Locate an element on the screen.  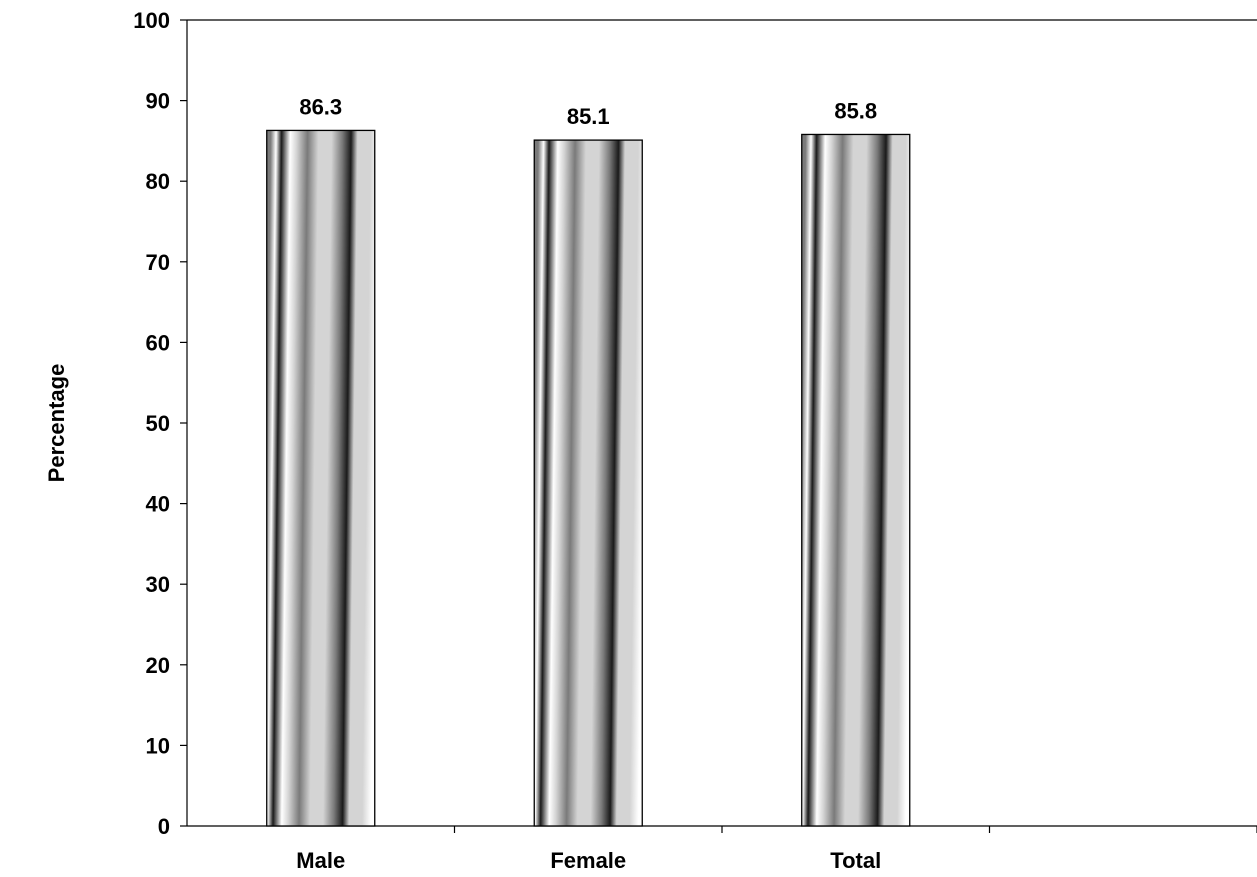
y-tick-label: 40 is located at coordinates (158, 504).